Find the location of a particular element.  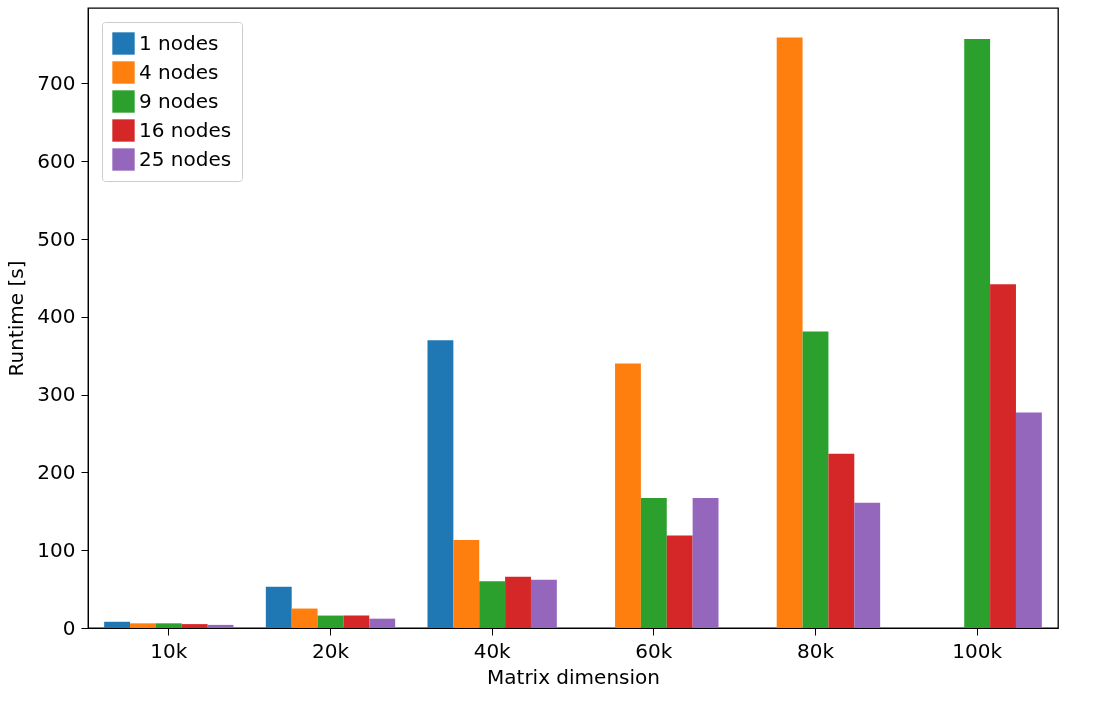

x-tick-label: 100k is located at coordinates (977, 650).